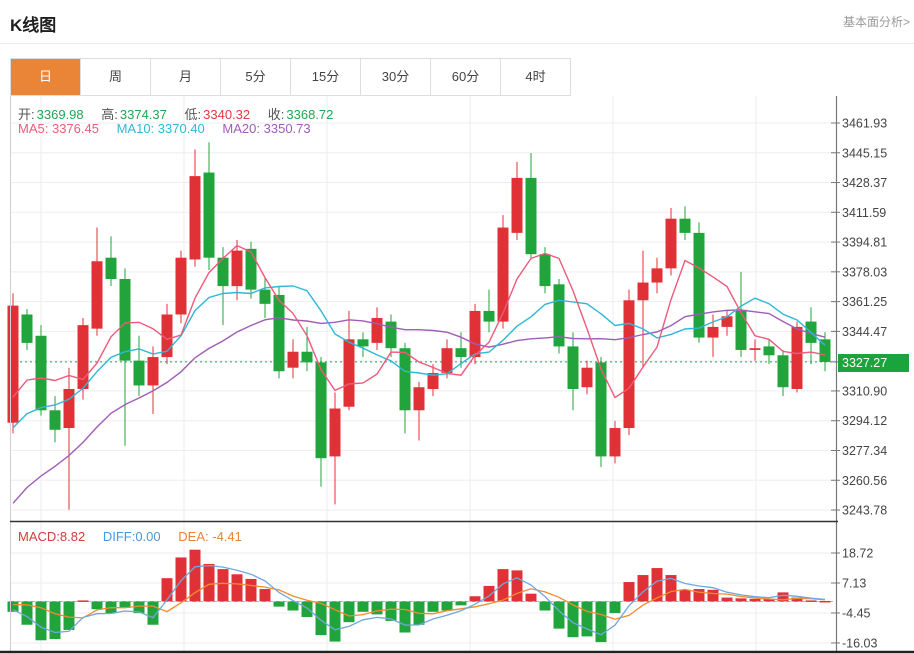  Describe the element at coordinates (143, 114) in the screenshot. I see `high-value: 3374.37` at that location.